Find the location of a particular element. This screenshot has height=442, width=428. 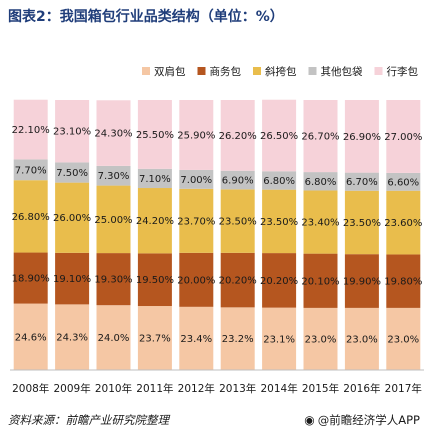

data-label: 20.10% is located at coordinates (320, 281).